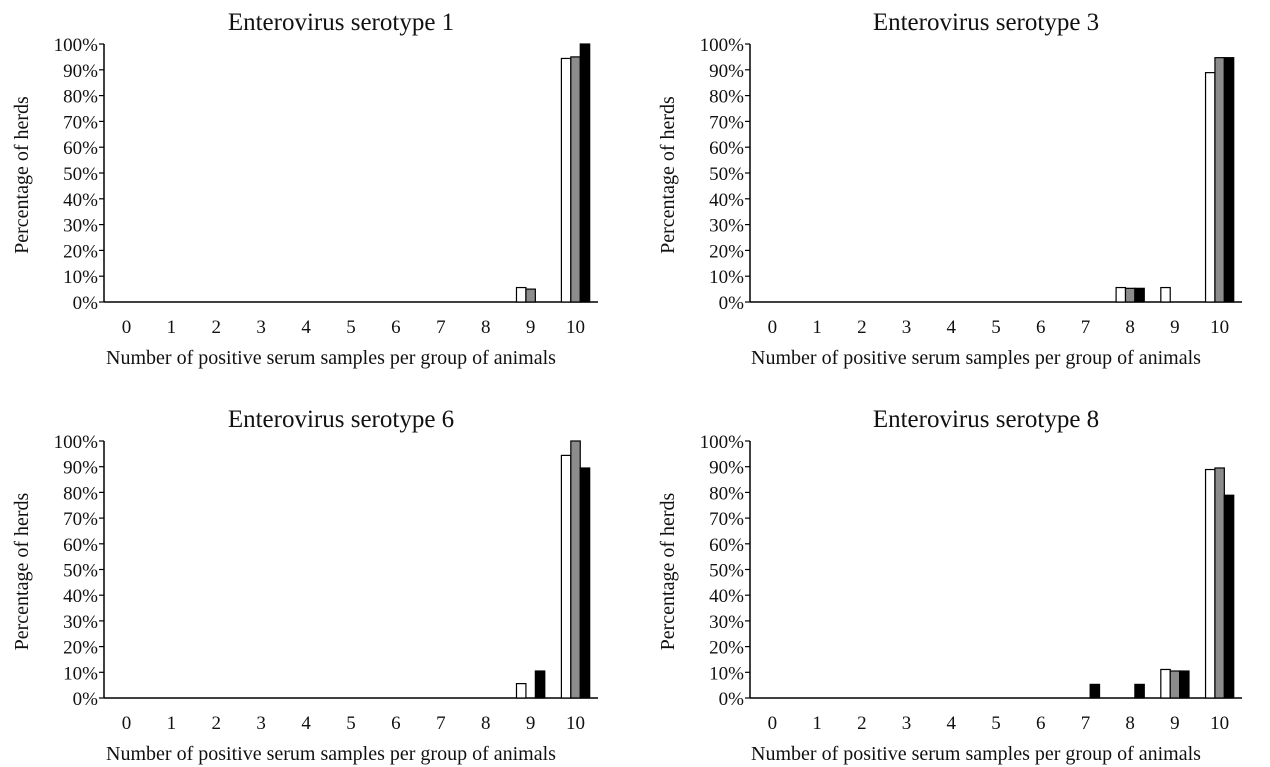  I want to click on bar-9-s2, so click(530, 295).